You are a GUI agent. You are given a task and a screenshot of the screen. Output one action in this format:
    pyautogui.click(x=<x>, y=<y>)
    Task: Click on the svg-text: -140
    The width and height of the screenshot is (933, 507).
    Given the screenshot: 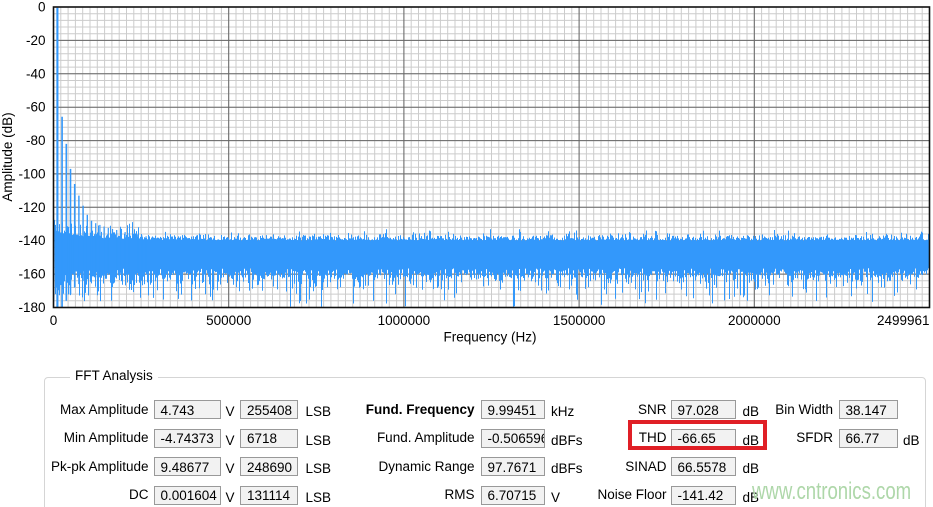 What is the action you would take?
    pyautogui.click(x=31, y=240)
    